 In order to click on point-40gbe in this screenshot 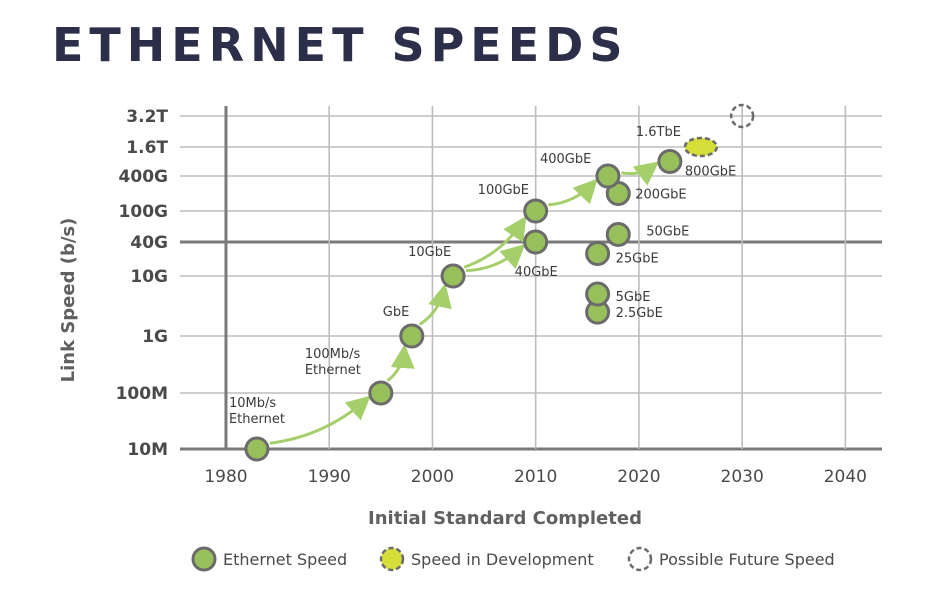, I will do `click(536, 242)`.